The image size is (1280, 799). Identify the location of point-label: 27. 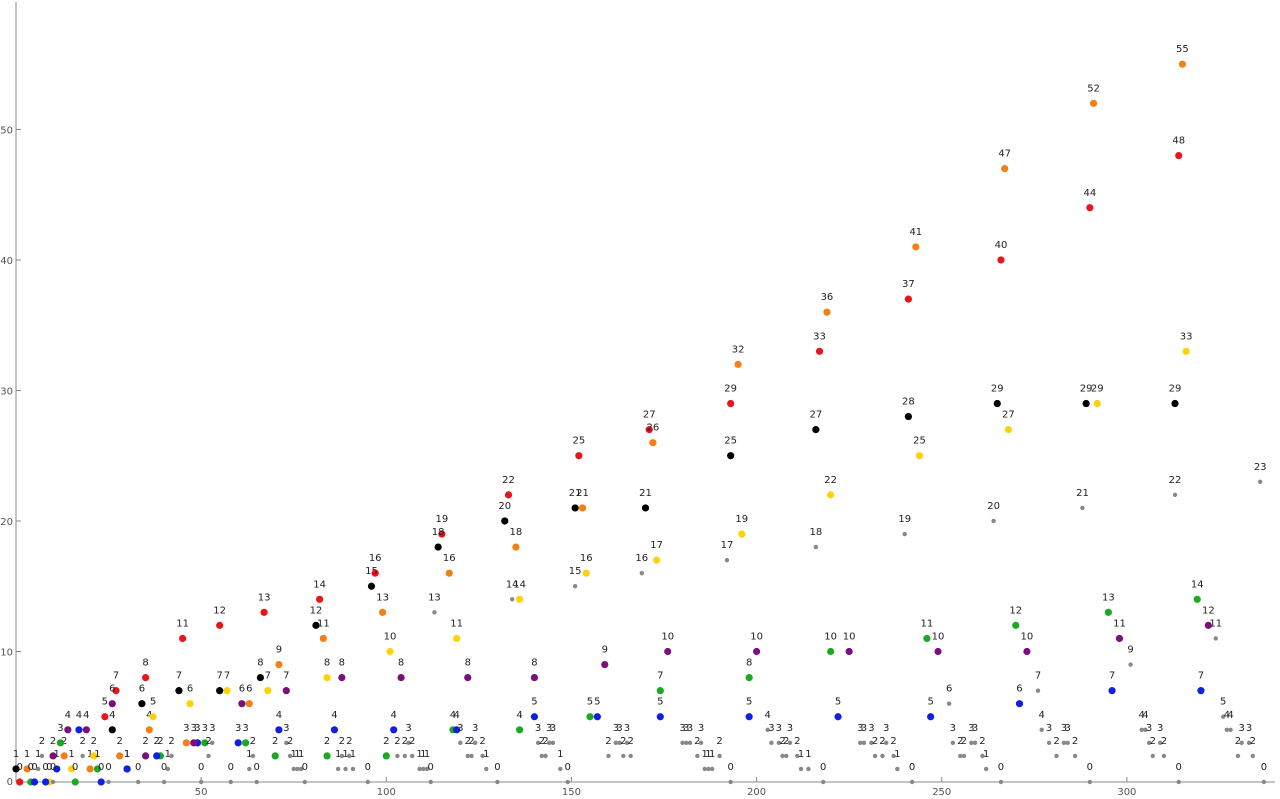
(1008, 415).